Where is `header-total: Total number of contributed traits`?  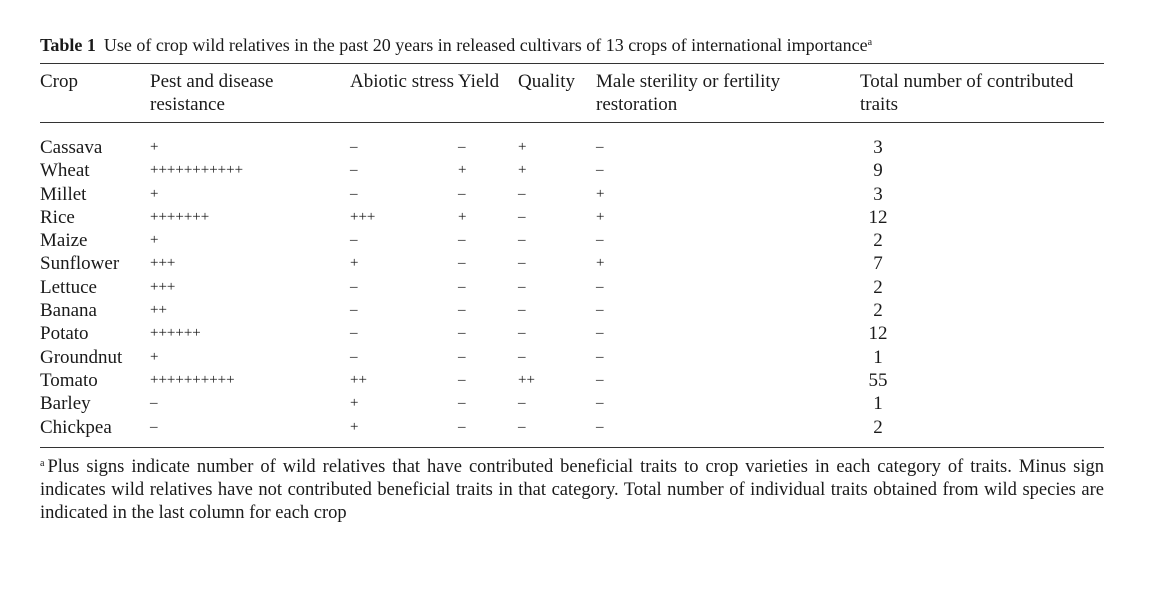 header-total: Total number of contributed traits is located at coordinates (982, 93).